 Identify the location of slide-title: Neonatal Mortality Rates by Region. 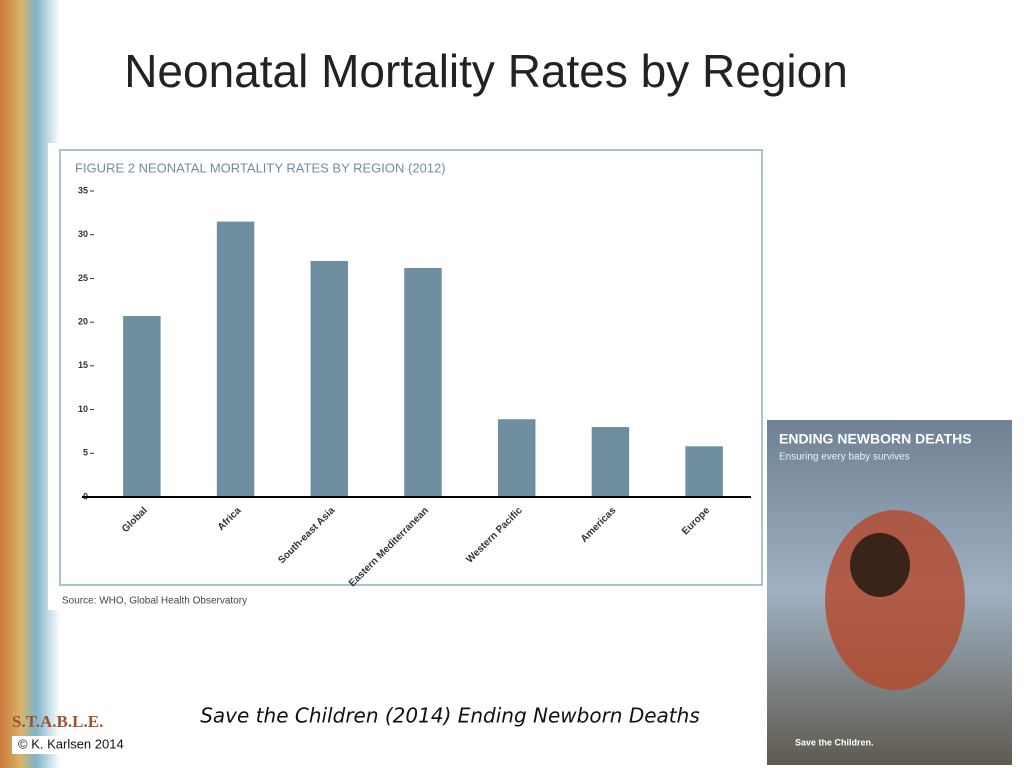
(486, 71).